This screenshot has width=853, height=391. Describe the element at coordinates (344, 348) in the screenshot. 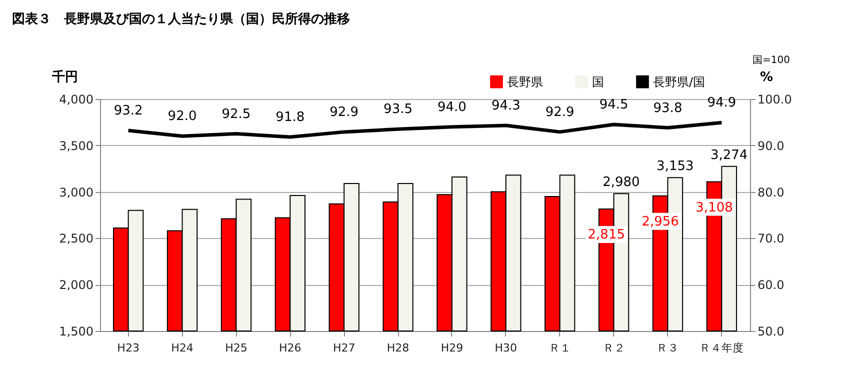

I see `x-tick-label: H27` at that location.